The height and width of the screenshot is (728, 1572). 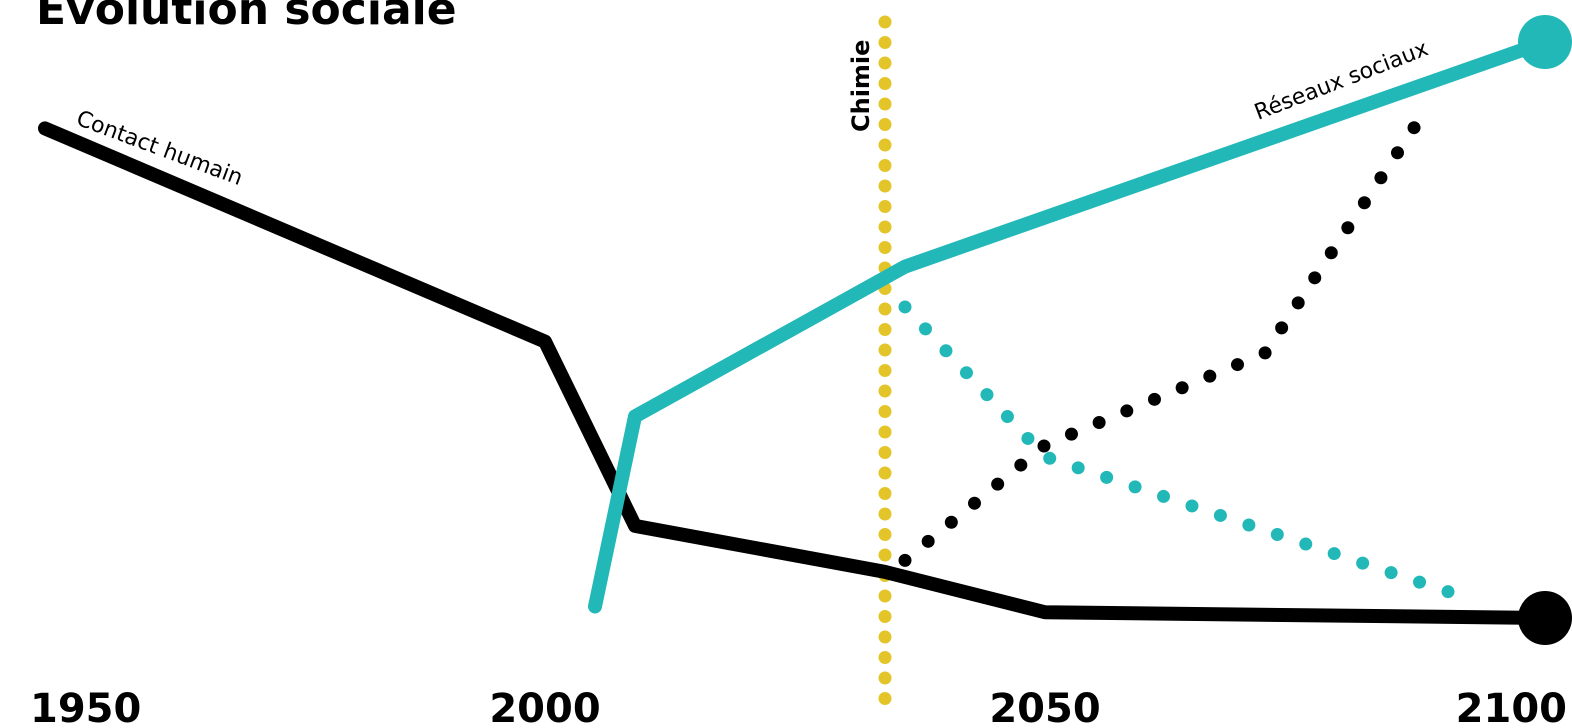 What do you see at coordinates (1545, 42) in the screenshot?
I see `series-end-marker-r-seaux-sociaux` at bounding box center [1545, 42].